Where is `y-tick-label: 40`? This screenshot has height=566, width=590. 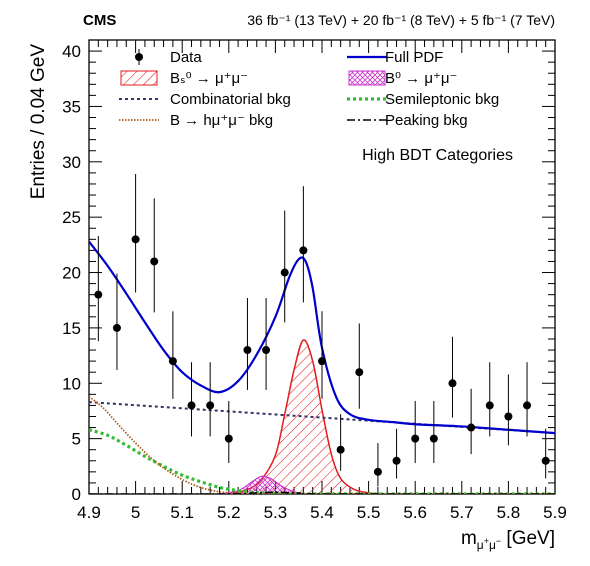
y-tick-label: 40 is located at coordinates (71, 51).